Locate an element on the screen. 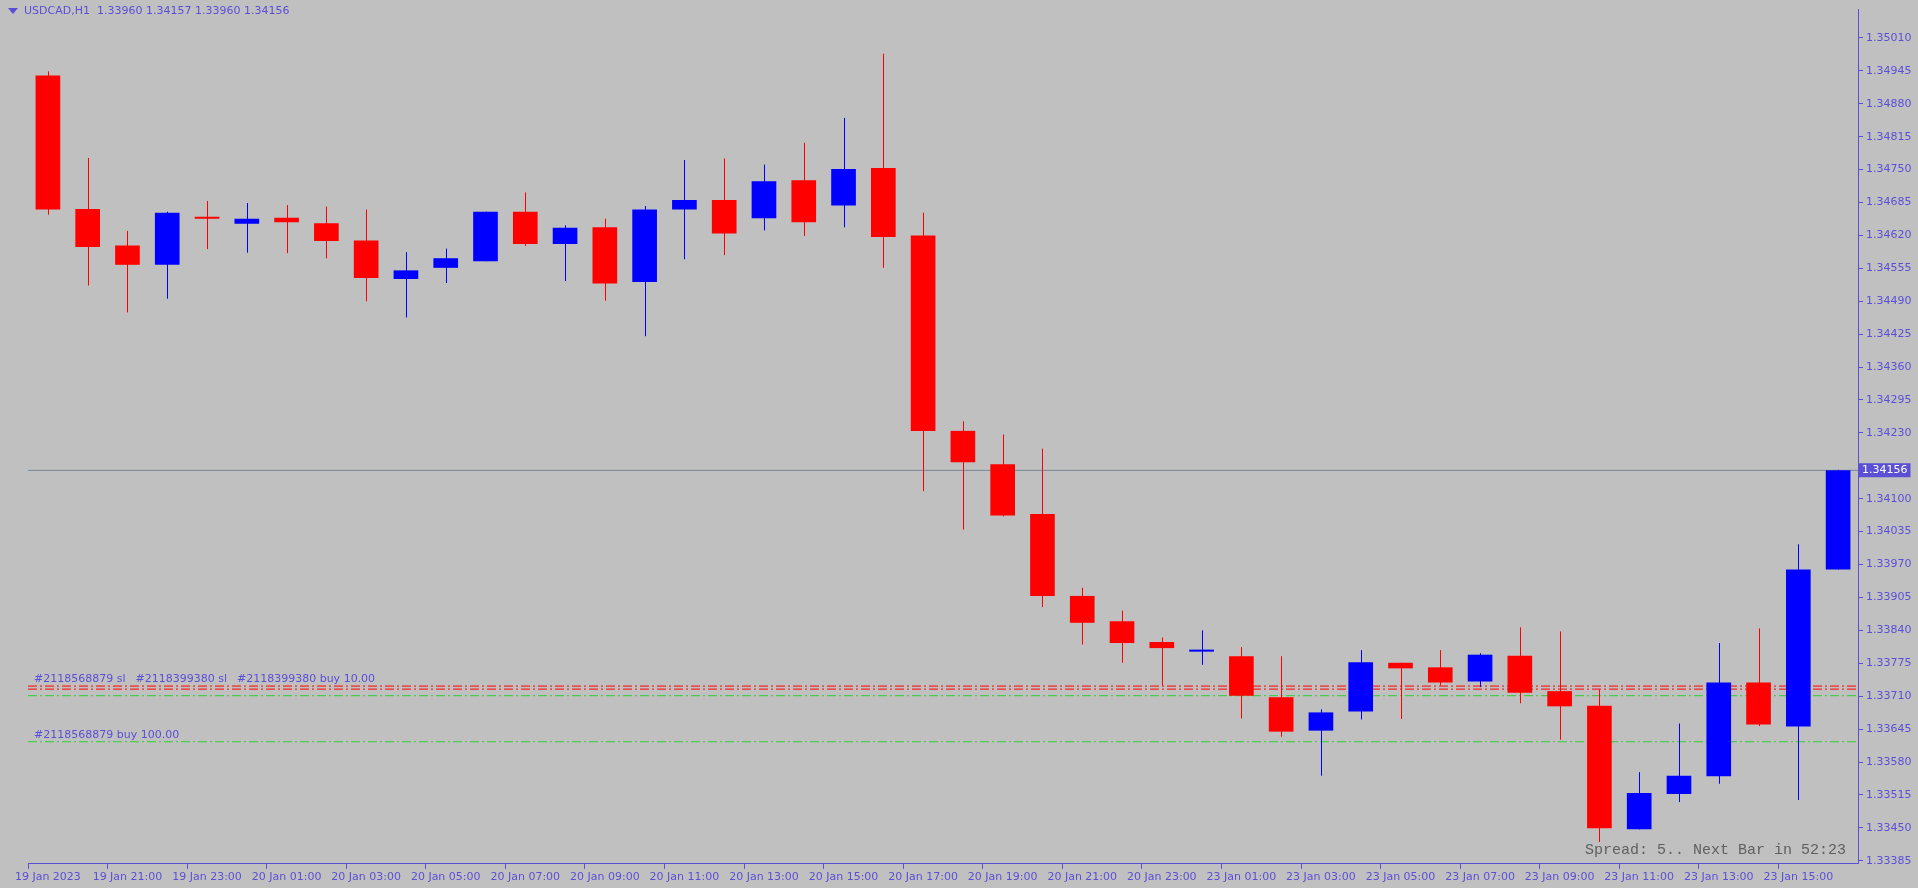 This screenshot has width=1918, height=888. x-tick-label: 23 Jan 03:00 is located at coordinates (1321, 877).